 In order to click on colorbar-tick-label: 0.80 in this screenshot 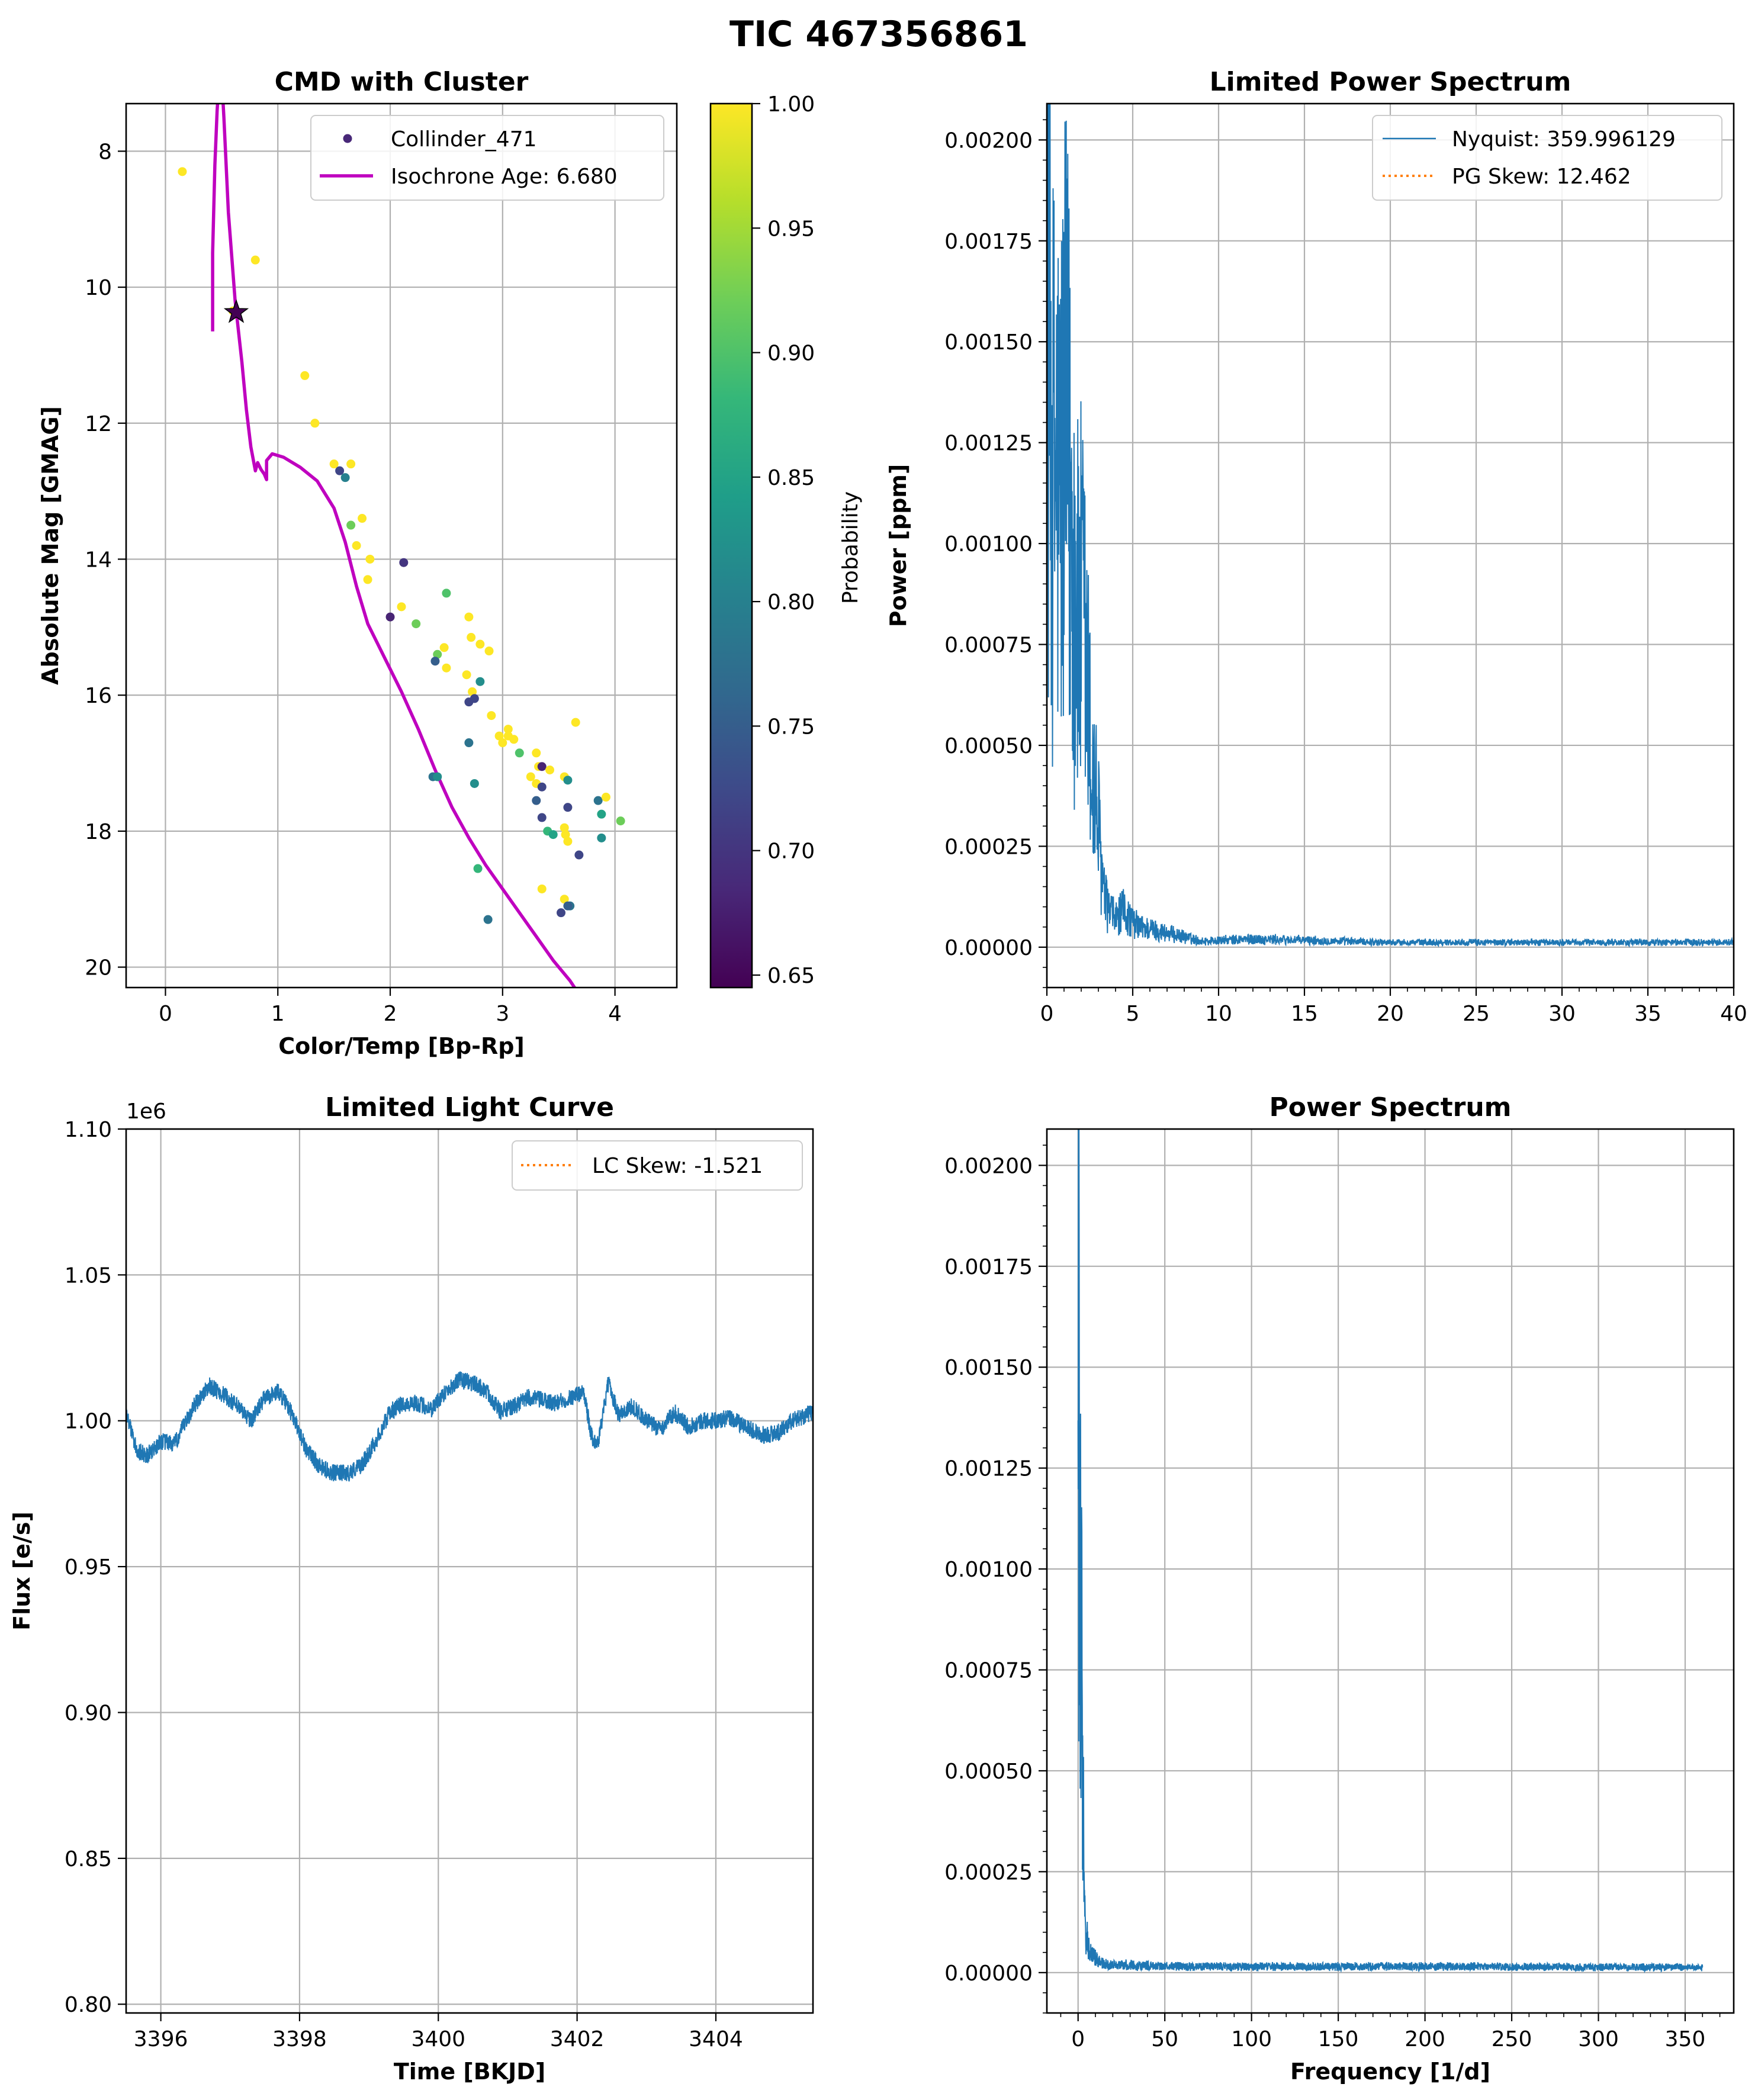, I will do `click(791, 602)`.